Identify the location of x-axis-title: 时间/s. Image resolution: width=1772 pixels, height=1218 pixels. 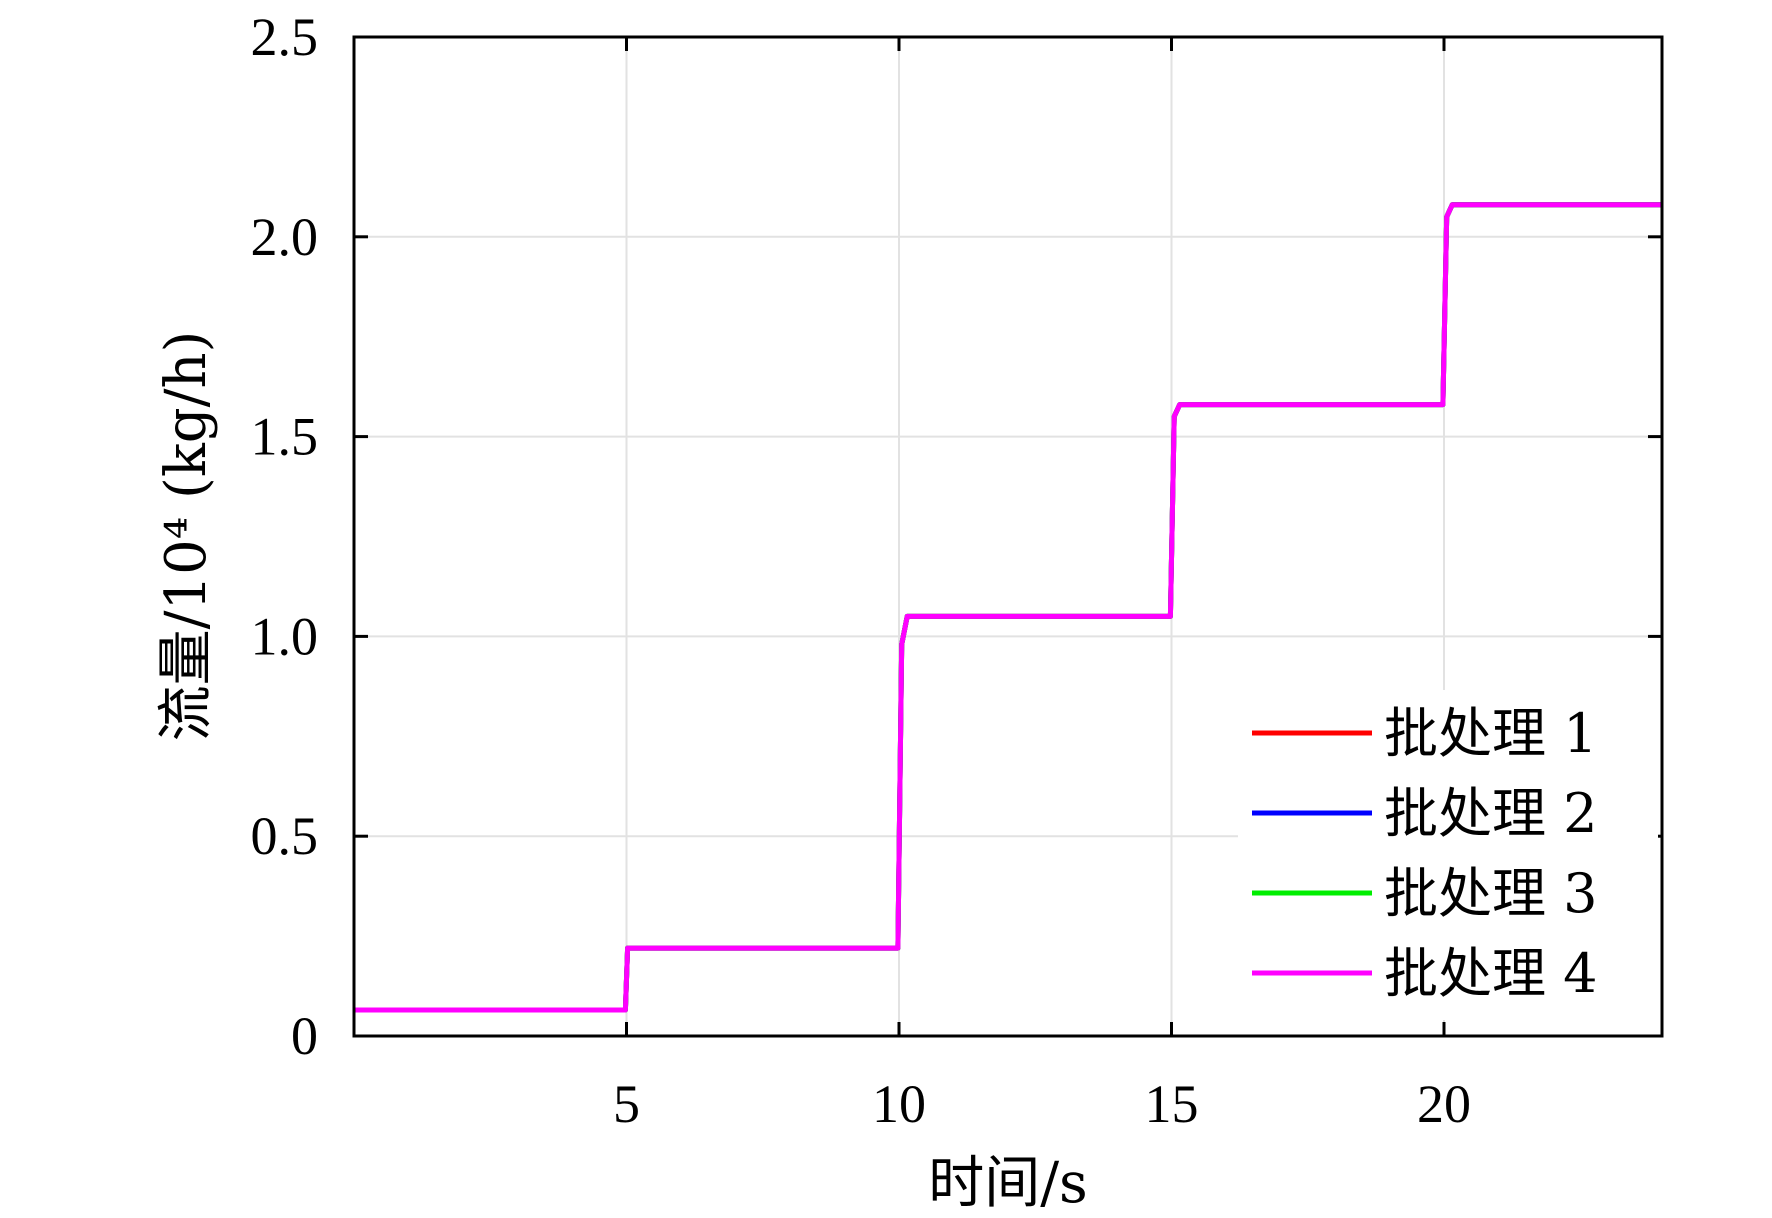
(1008, 1183).